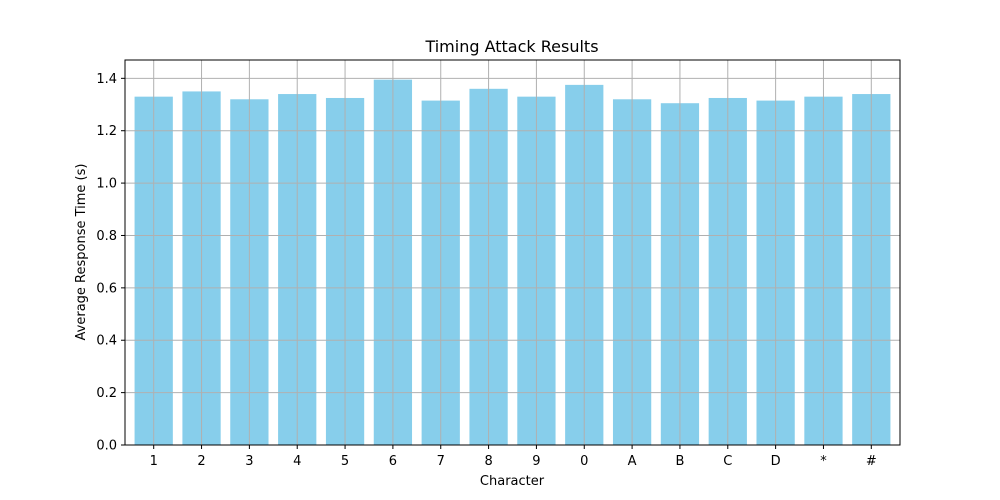  I want to click on y-tick-label-4: 0.8, so click(106, 236).